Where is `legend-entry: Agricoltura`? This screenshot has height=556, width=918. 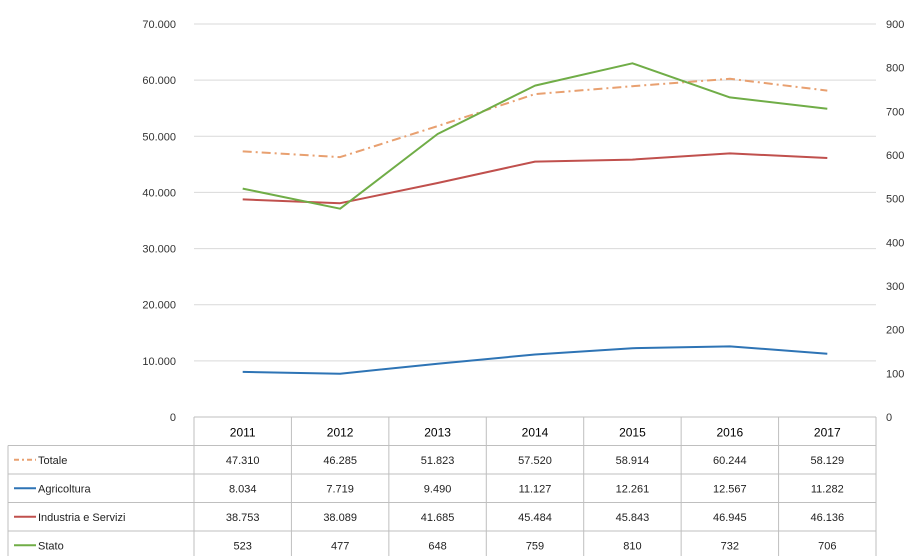 legend-entry: Agricoltura is located at coordinates (64, 489).